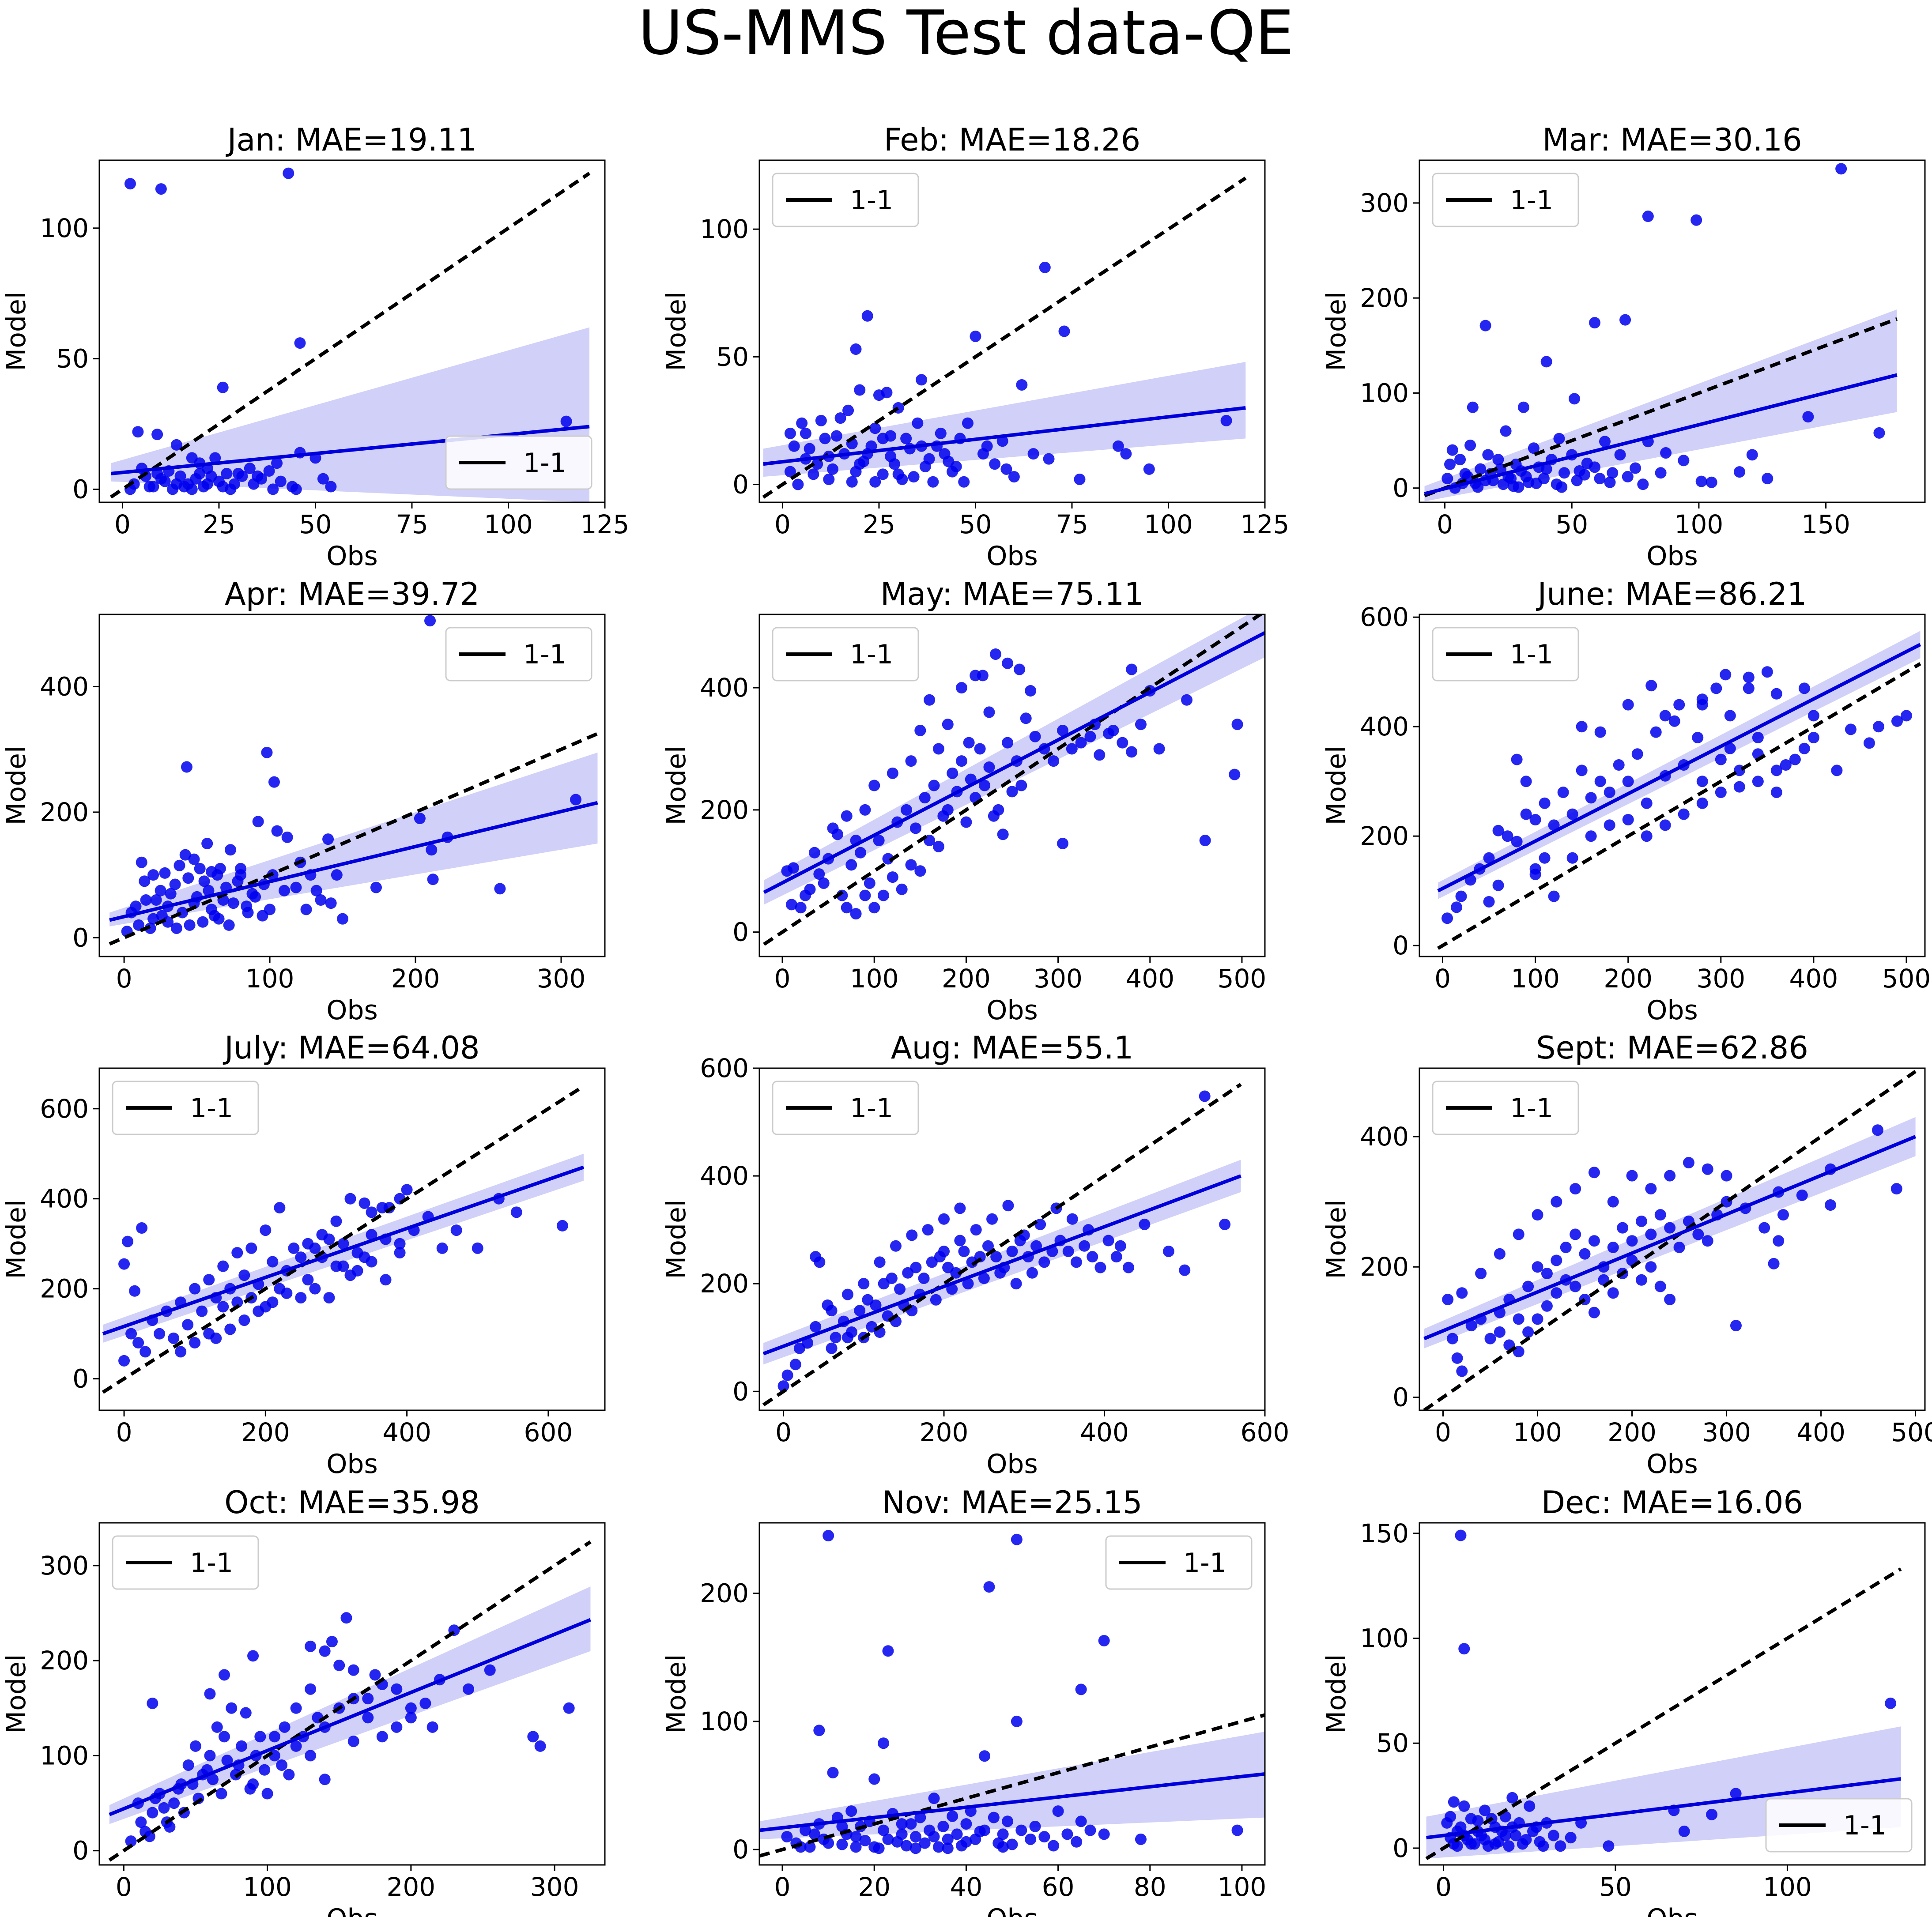  Describe the element at coordinates (1679, 806) in the screenshot. I see `identity-line` at that location.